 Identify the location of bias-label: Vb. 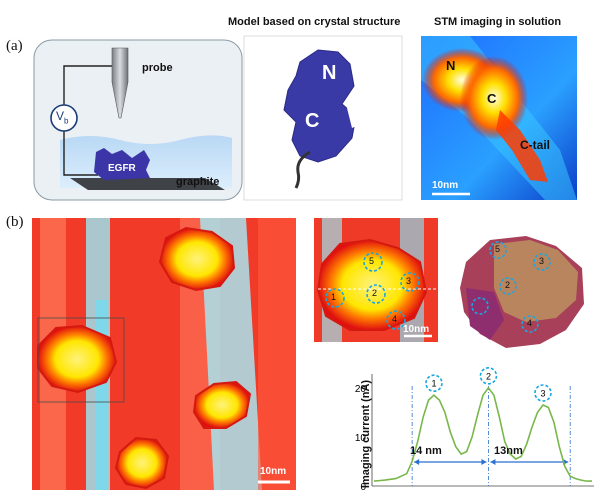
(62, 117).